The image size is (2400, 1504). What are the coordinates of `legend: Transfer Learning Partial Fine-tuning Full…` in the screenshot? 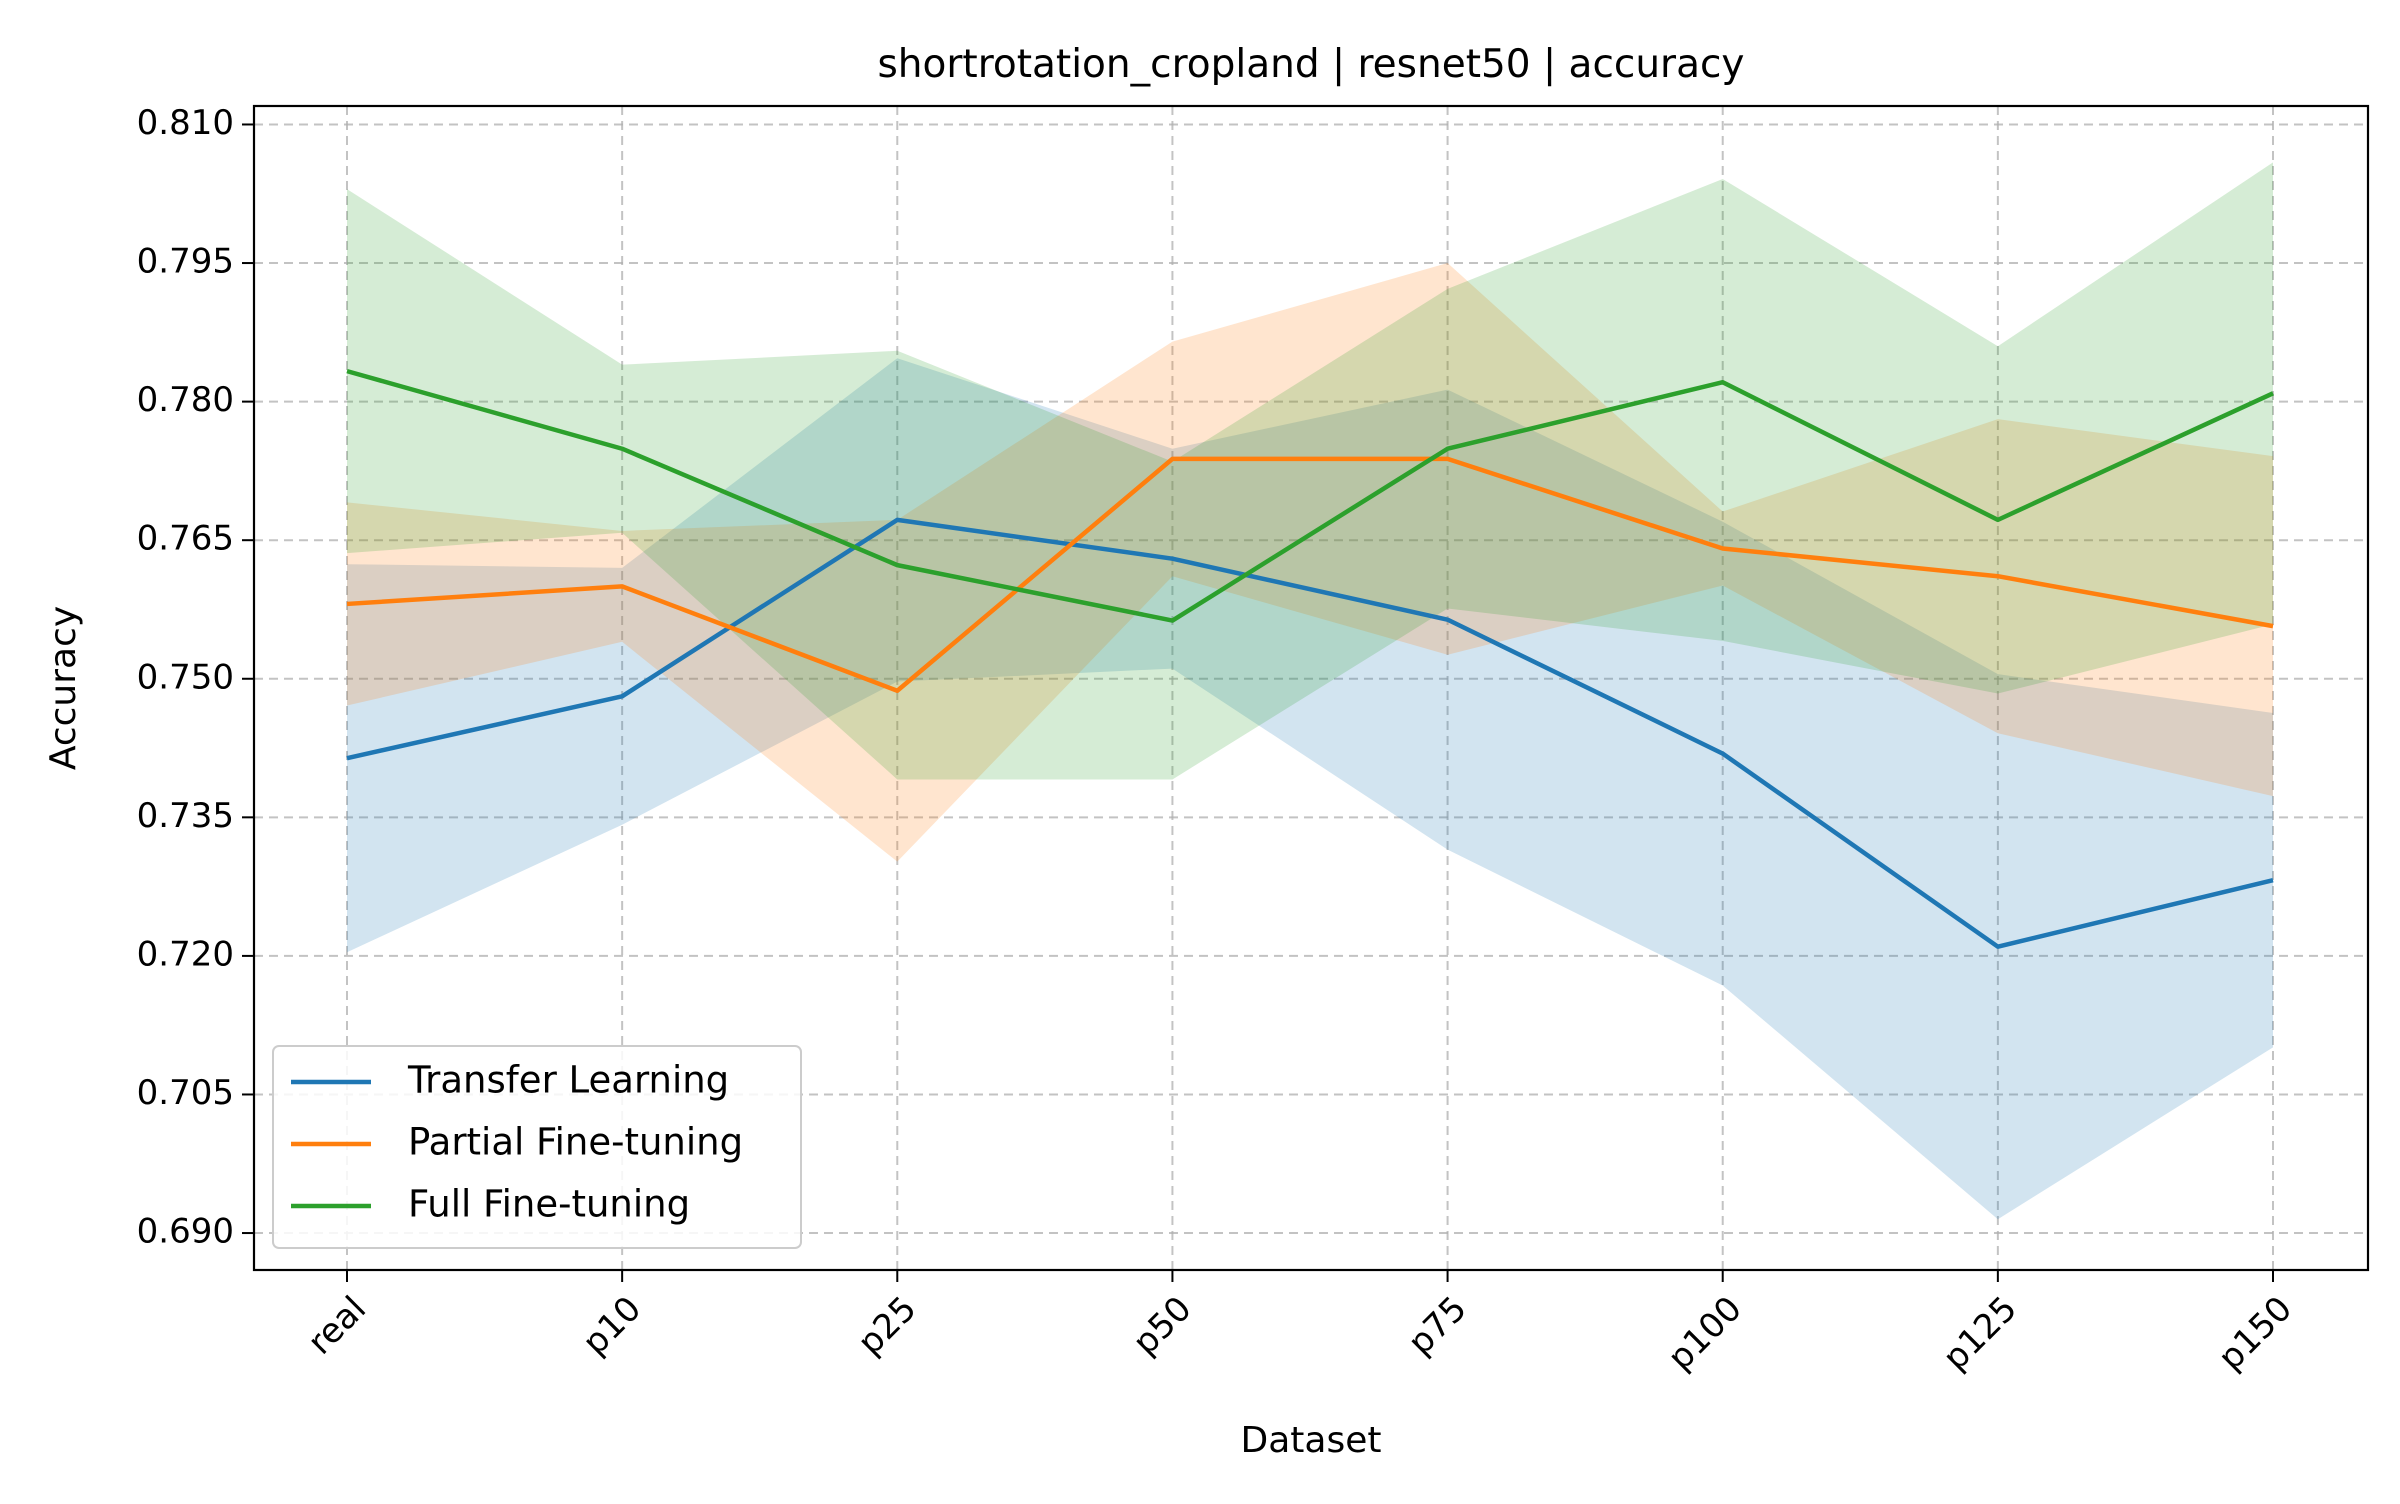 It's located at (537, 1147).